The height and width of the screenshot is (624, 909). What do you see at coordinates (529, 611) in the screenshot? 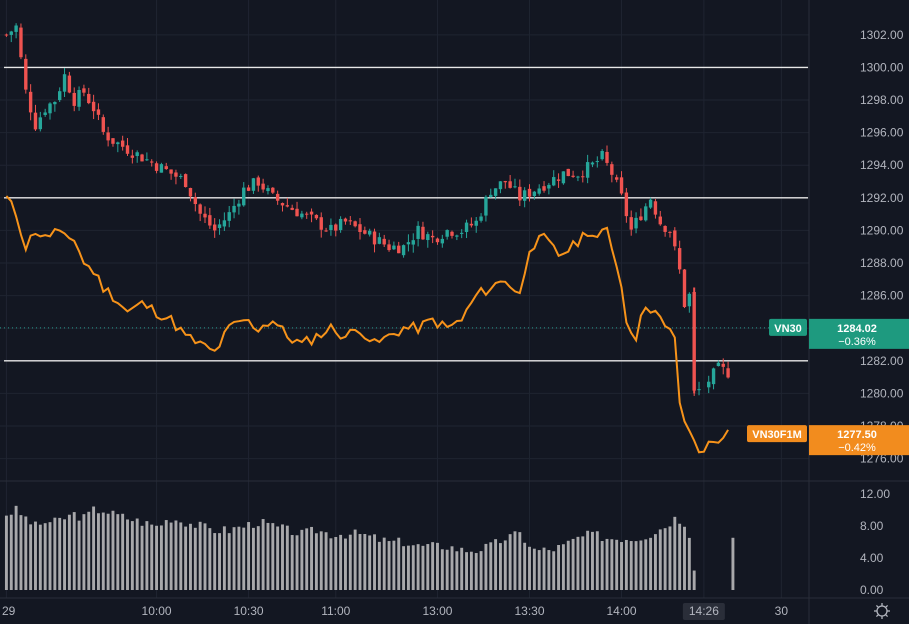
I see `time-tick-label: 13:30` at bounding box center [529, 611].